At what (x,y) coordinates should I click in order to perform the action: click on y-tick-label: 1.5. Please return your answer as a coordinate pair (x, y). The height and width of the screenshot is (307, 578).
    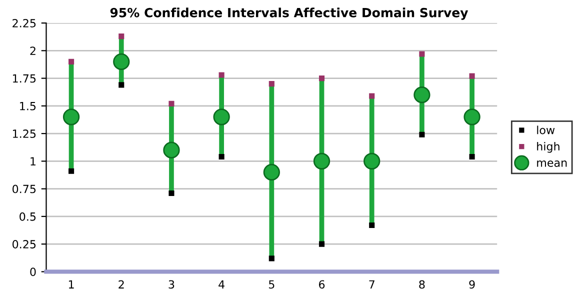
    Looking at the image, I should click on (28, 106).